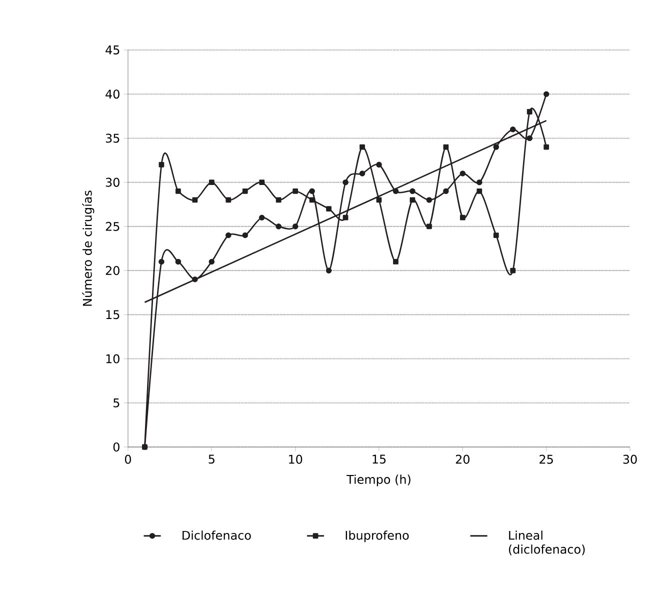  What do you see at coordinates (113, 50) in the screenshot?
I see `y-tick-label: 45` at bounding box center [113, 50].